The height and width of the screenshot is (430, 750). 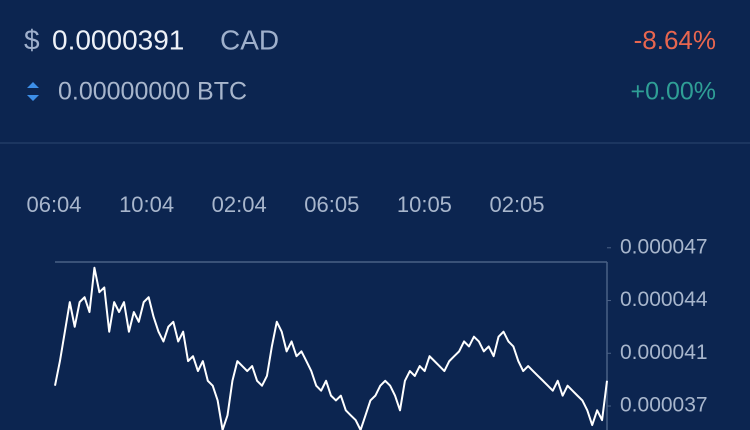 What do you see at coordinates (664, 246) in the screenshot?
I see `y-tick-label: 0.000047` at bounding box center [664, 246].